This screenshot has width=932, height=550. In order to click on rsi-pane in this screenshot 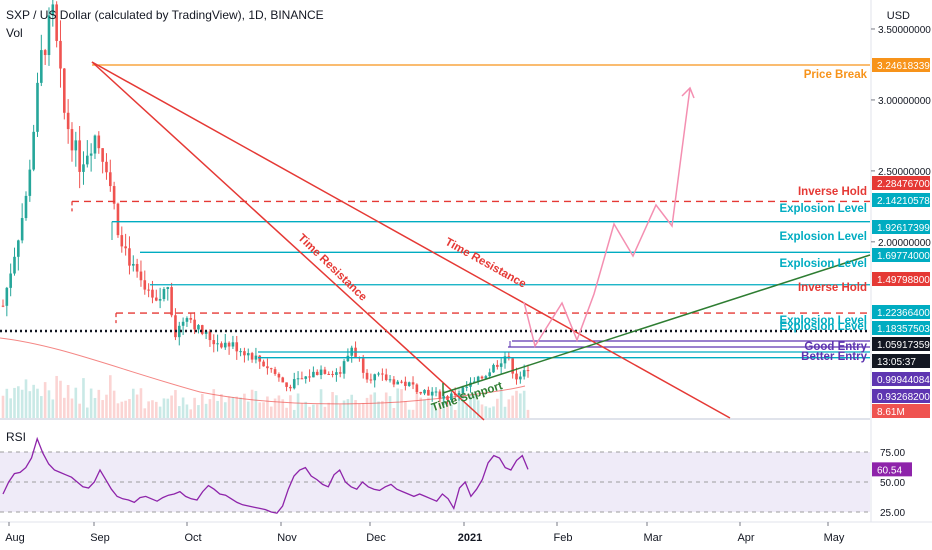, I will do `click(435, 475)`.